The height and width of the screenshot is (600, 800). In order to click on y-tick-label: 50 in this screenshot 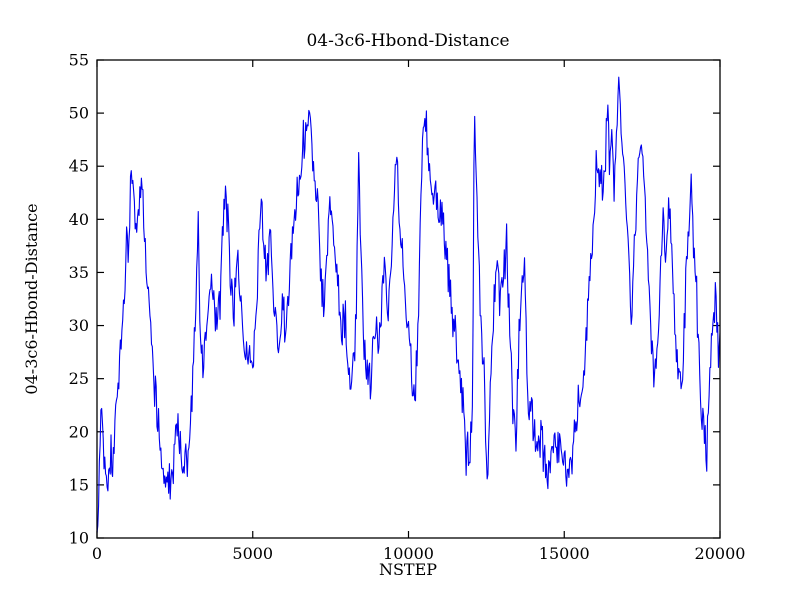, I will do `click(79, 113)`.